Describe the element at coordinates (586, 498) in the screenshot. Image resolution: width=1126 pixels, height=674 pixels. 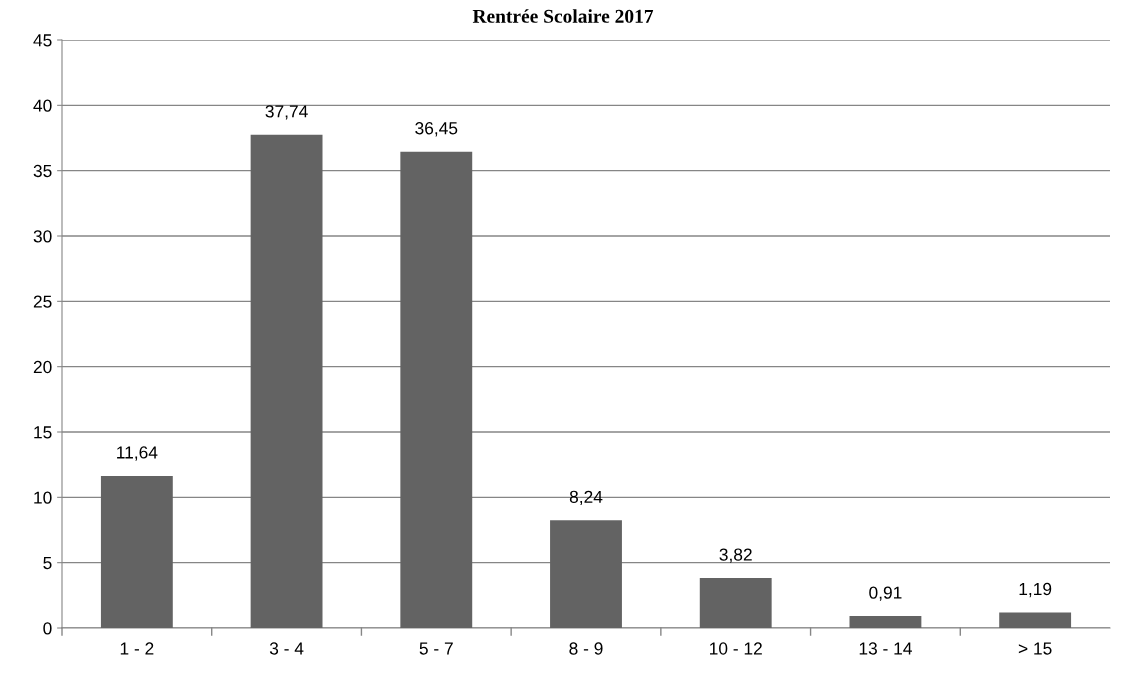
I see `data-label: 8,24` at that location.